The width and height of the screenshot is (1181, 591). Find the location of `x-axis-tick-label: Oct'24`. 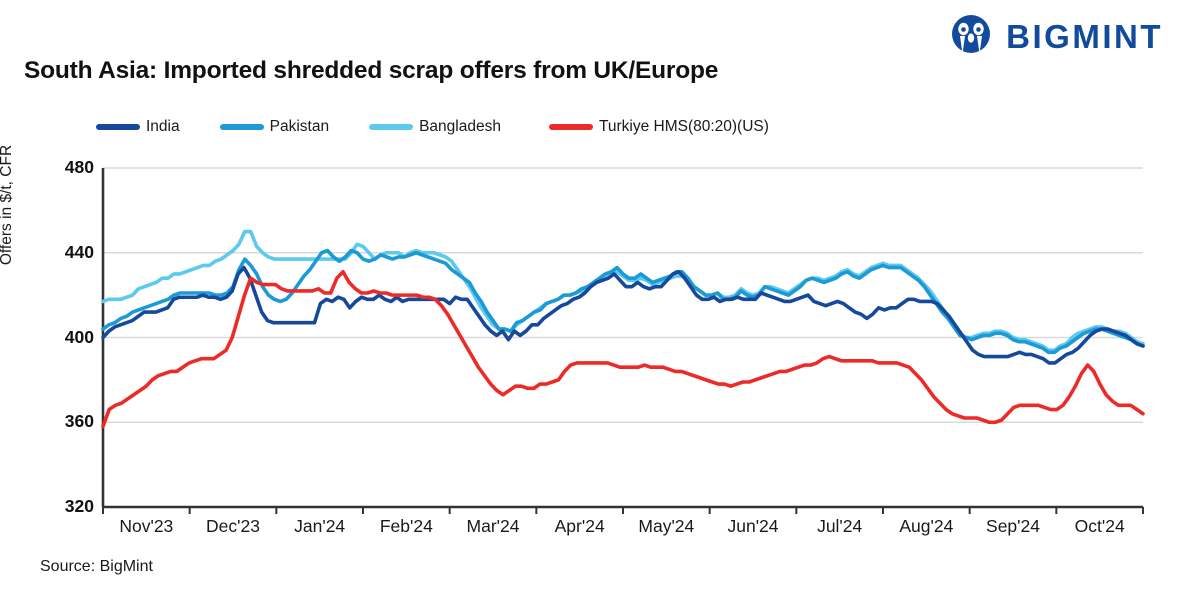

x-axis-tick-label: Oct'24 is located at coordinates (1099, 526).